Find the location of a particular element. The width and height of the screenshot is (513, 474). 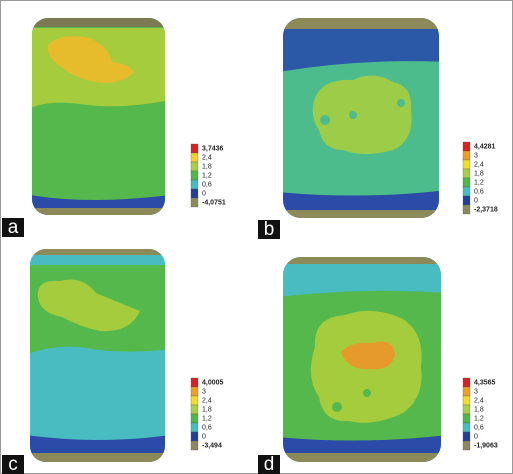

legend-label: 4,0005 is located at coordinates (213, 382).